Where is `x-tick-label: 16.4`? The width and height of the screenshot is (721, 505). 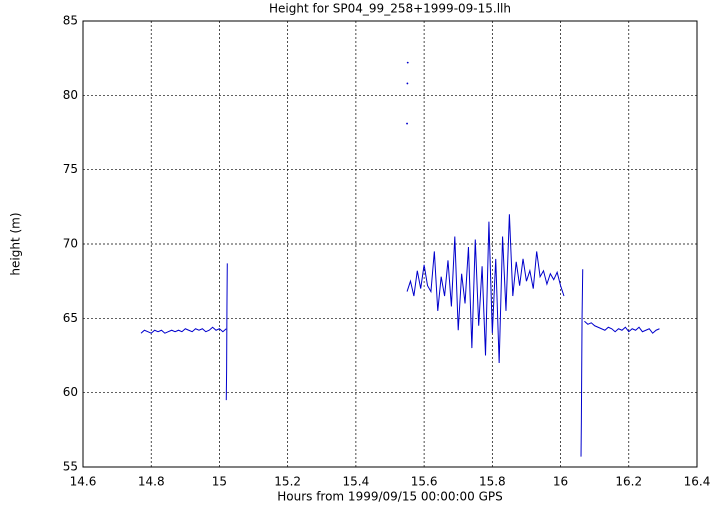
x-tick-label: 16.4 is located at coordinates (697, 482).